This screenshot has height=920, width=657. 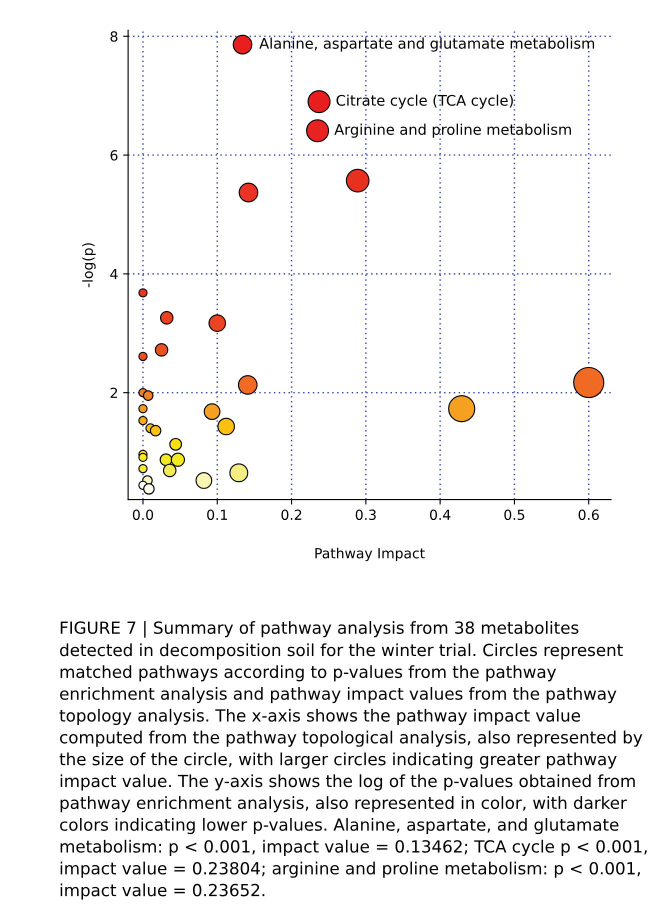 What do you see at coordinates (370, 555) in the screenshot?
I see `x-axis-title: Pathway Impact` at bounding box center [370, 555].